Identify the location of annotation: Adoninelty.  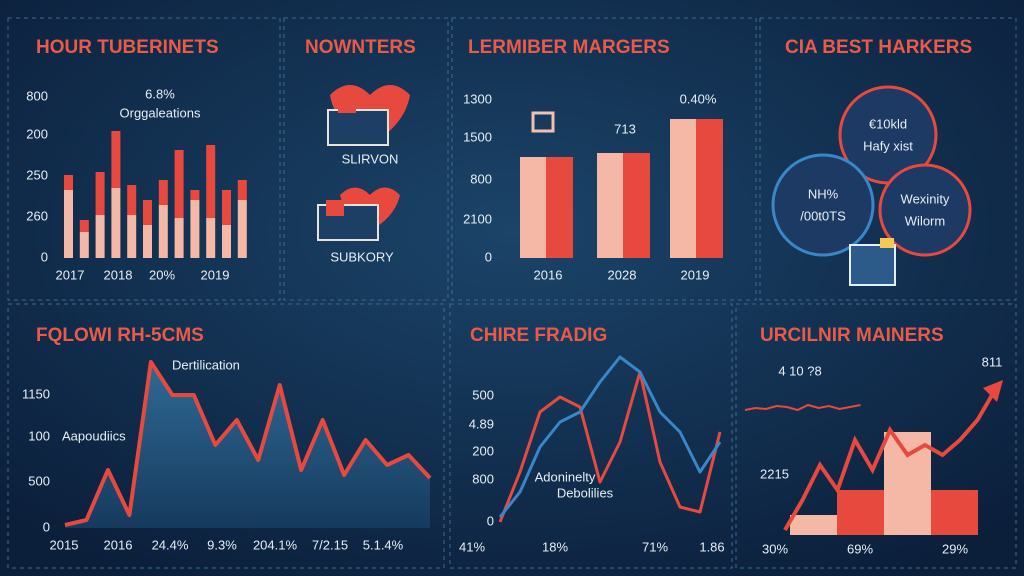
(565, 476).